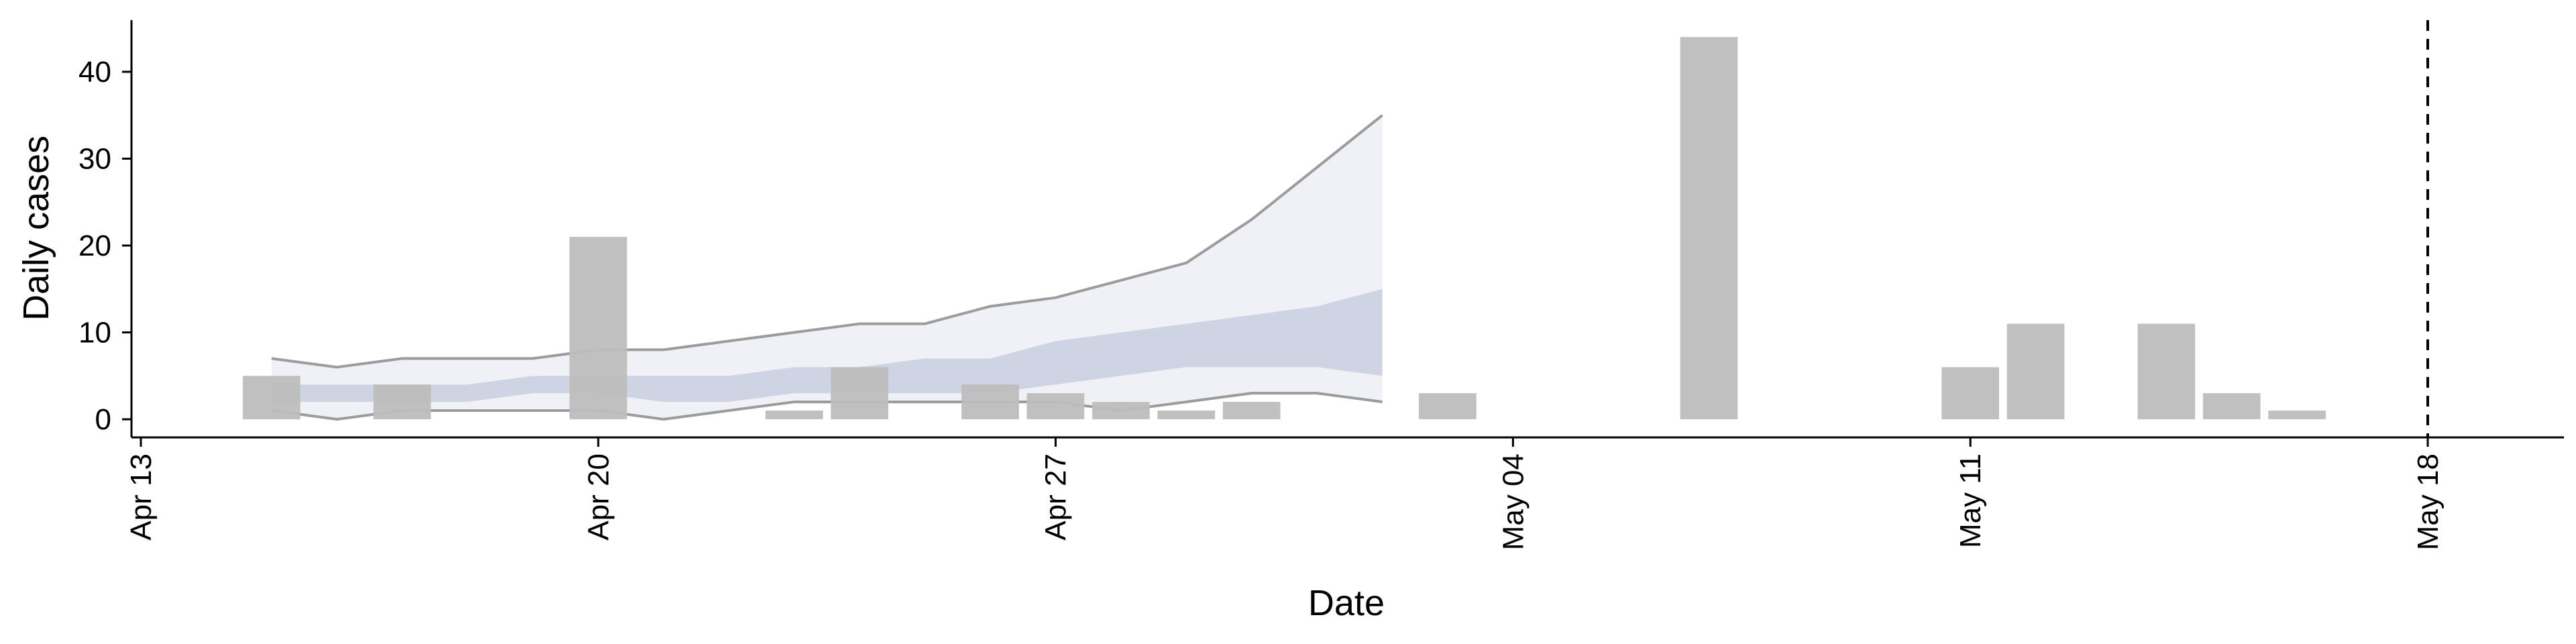 The width and height of the screenshot is (2576, 644). What do you see at coordinates (598, 497) in the screenshot?
I see `x-tick-label: Apr 20` at bounding box center [598, 497].